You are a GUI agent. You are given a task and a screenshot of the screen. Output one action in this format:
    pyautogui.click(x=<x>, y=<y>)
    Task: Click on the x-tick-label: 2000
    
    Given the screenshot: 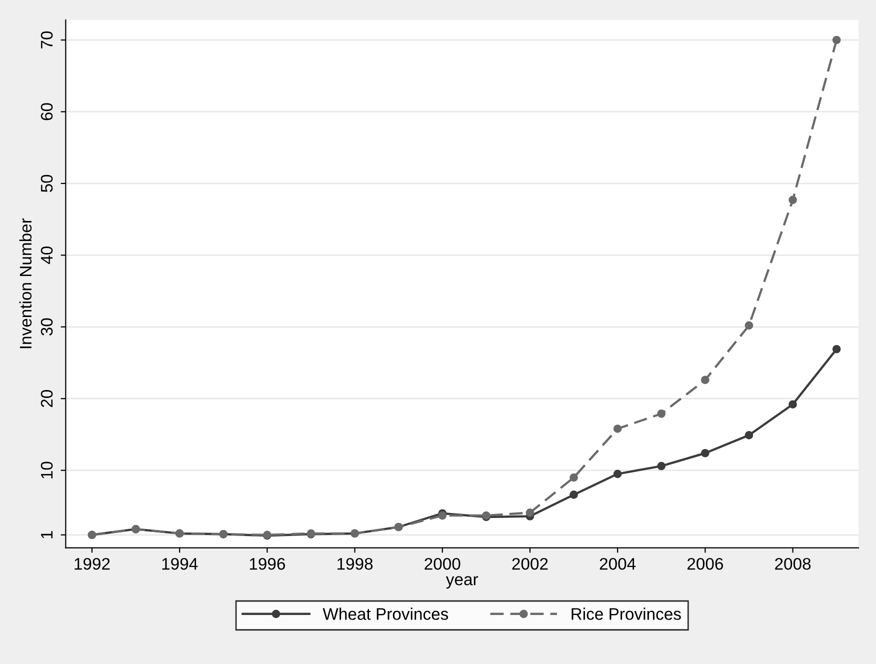 What is the action you would take?
    pyautogui.click(x=442, y=564)
    